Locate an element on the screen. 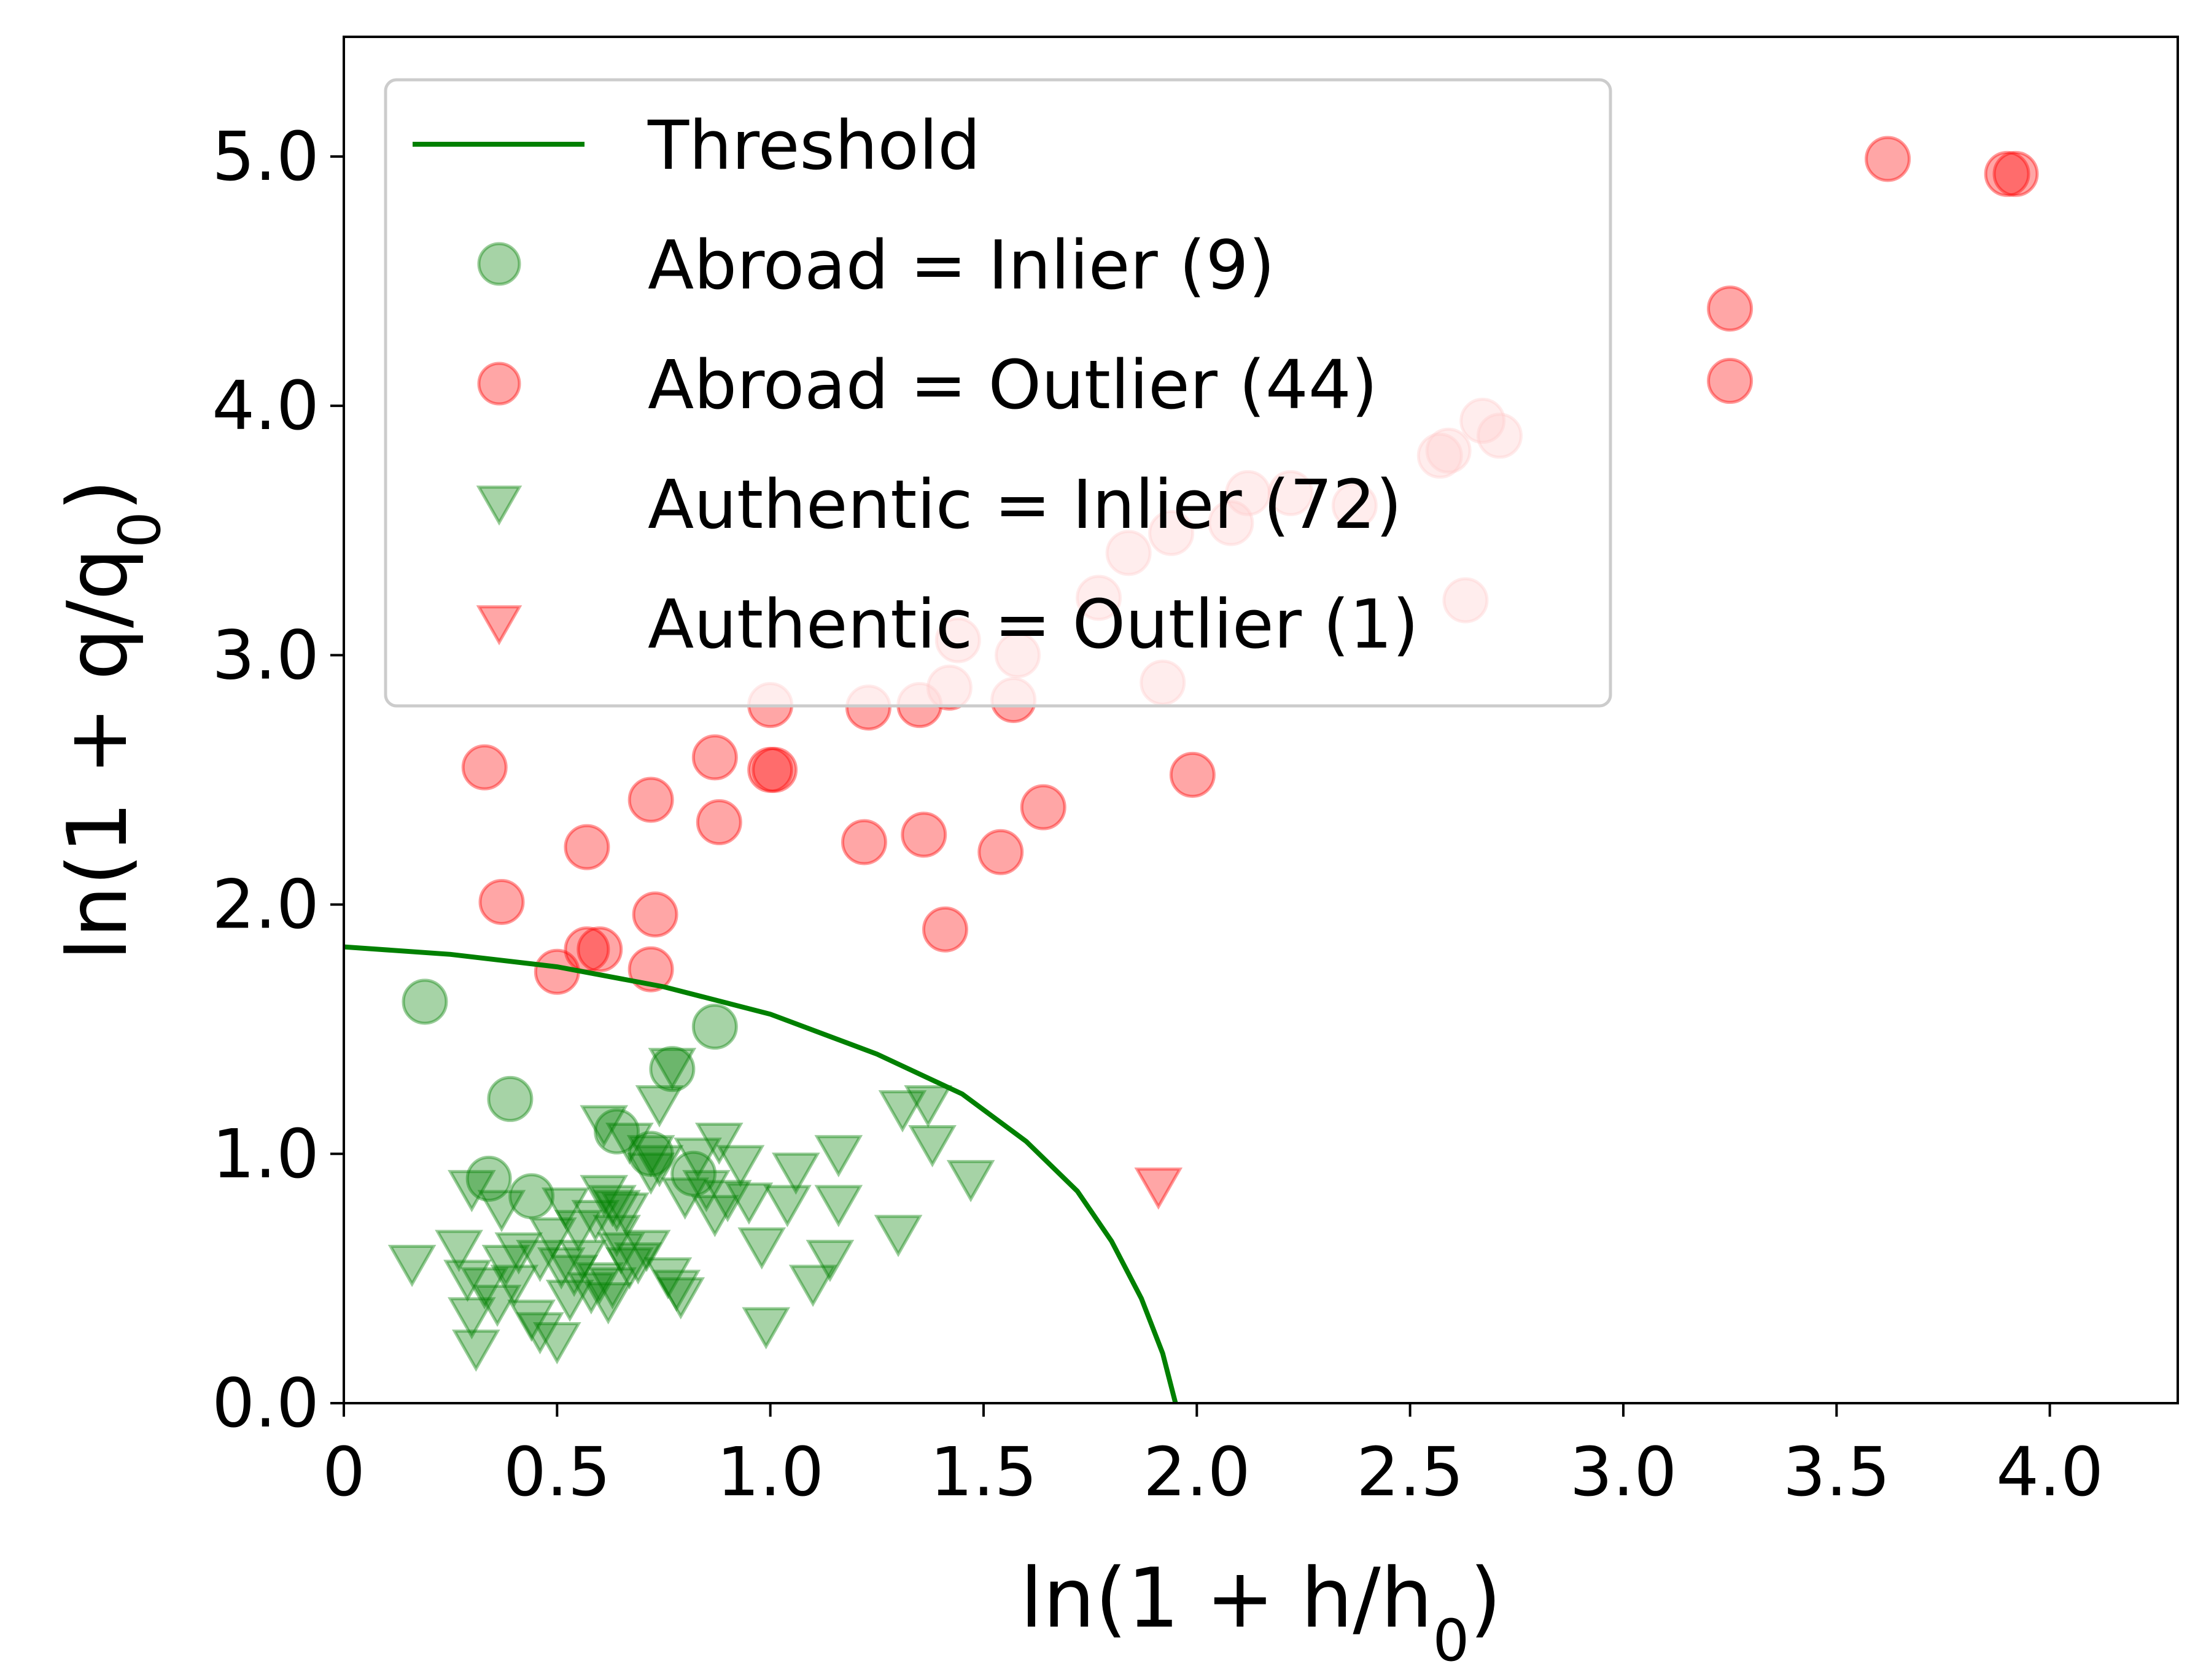 The image size is (2206, 1680). threshold-layer is located at coordinates (760, 1174).